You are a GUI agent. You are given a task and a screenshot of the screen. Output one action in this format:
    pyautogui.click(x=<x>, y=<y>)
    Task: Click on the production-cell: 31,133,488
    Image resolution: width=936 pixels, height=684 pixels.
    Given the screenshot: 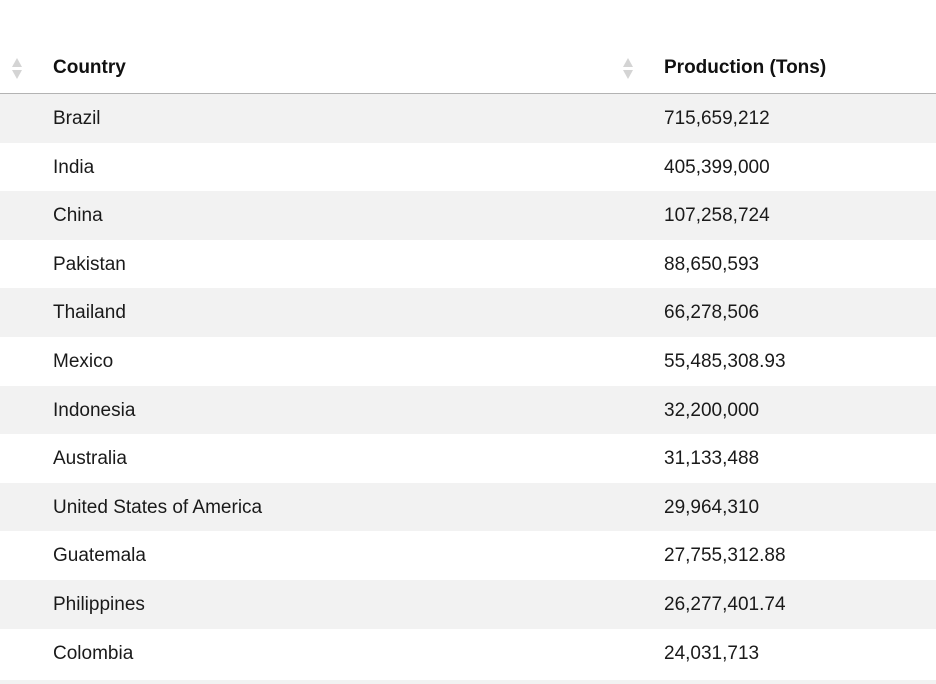 What is the action you would take?
    pyautogui.click(x=712, y=459)
    